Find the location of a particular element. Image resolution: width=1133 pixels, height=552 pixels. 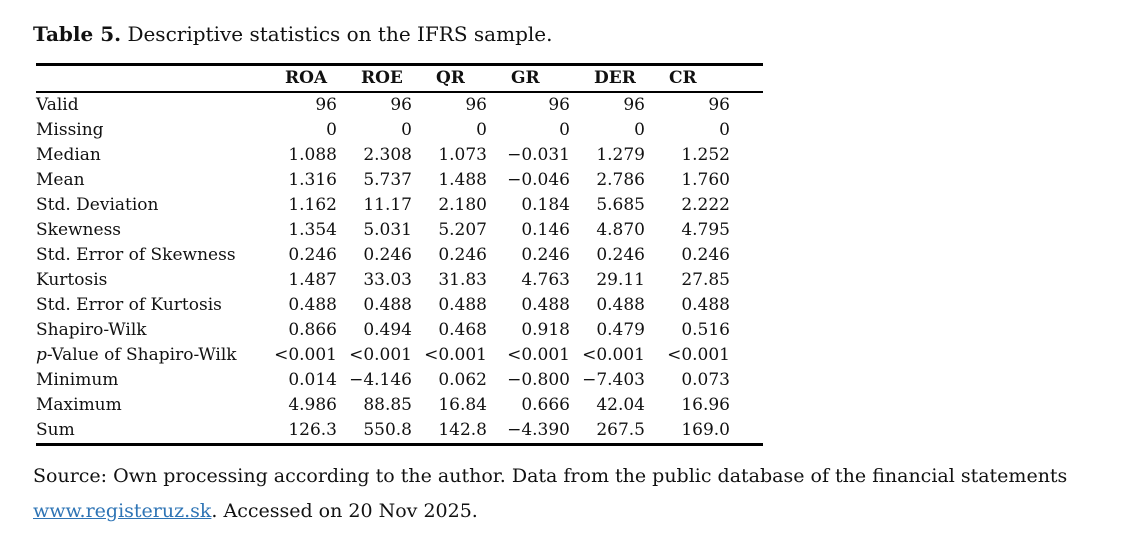

cell-value: 169.0 is located at coordinates (705, 430).